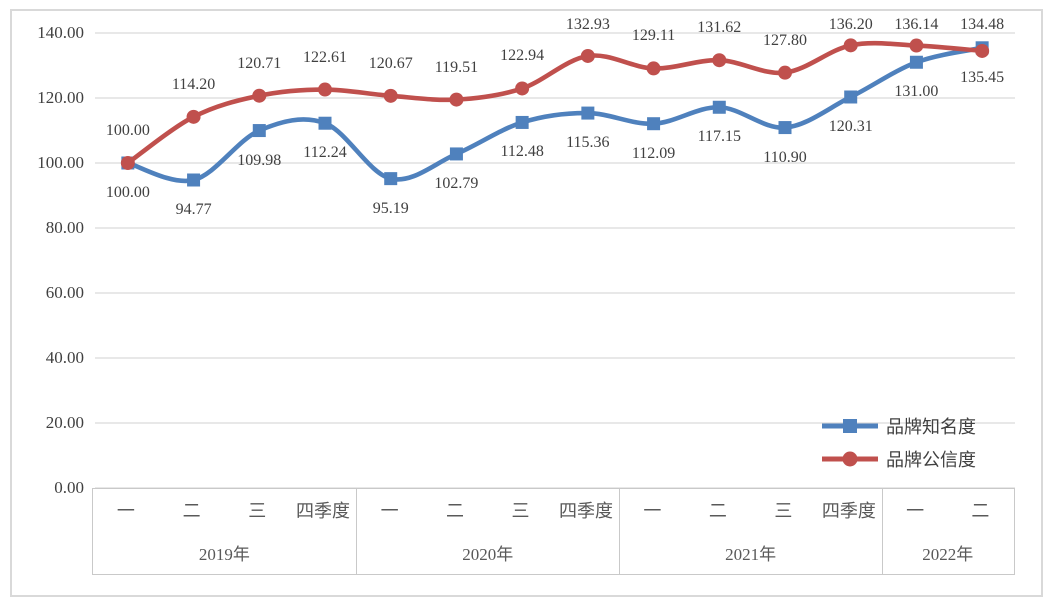 The width and height of the screenshot is (1055, 610). What do you see at coordinates (64, 227) in the screenshot?
I see `y-tick-label: 80.00` at bounding box center [64, 227].